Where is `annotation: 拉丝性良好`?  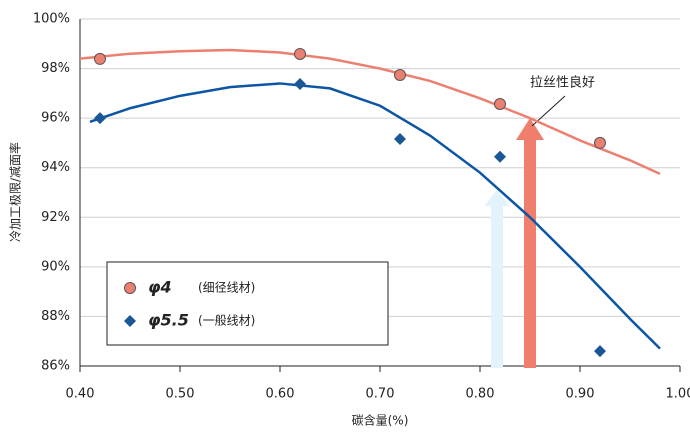 annotation: 拉丝性良好 is located at coordinates (562, 83).